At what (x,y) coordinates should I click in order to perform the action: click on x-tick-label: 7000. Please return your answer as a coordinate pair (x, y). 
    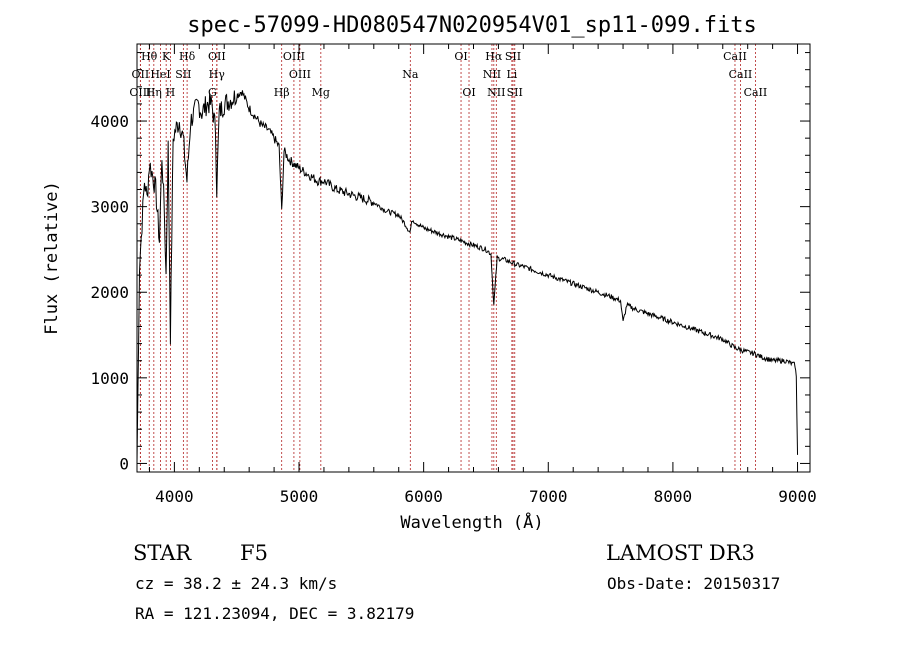
    Looking at the image, I should click on (548, 496).